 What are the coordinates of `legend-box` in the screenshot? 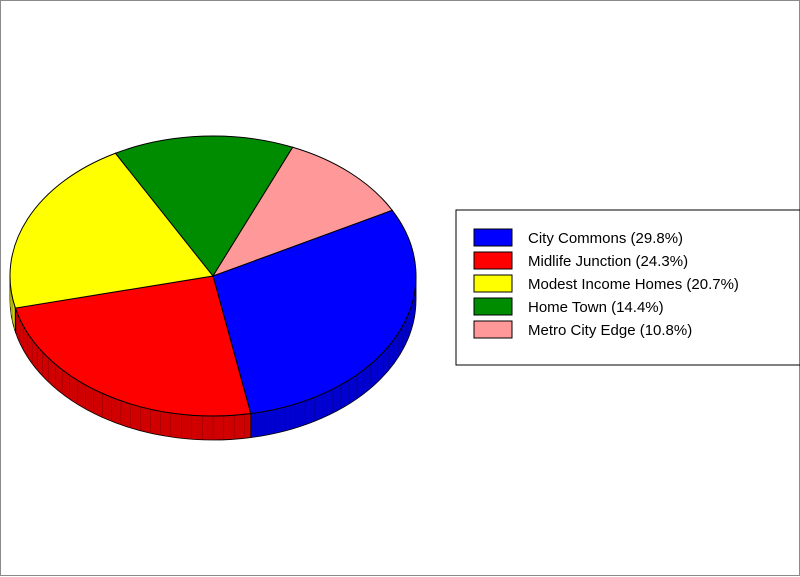 It's located at (627, 287).